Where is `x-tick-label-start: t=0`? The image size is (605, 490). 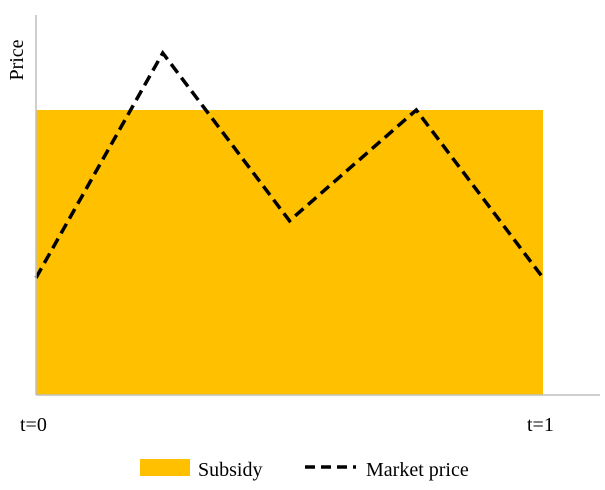
x-tick-label-start: t=0 is located at coordinates (33, 425).